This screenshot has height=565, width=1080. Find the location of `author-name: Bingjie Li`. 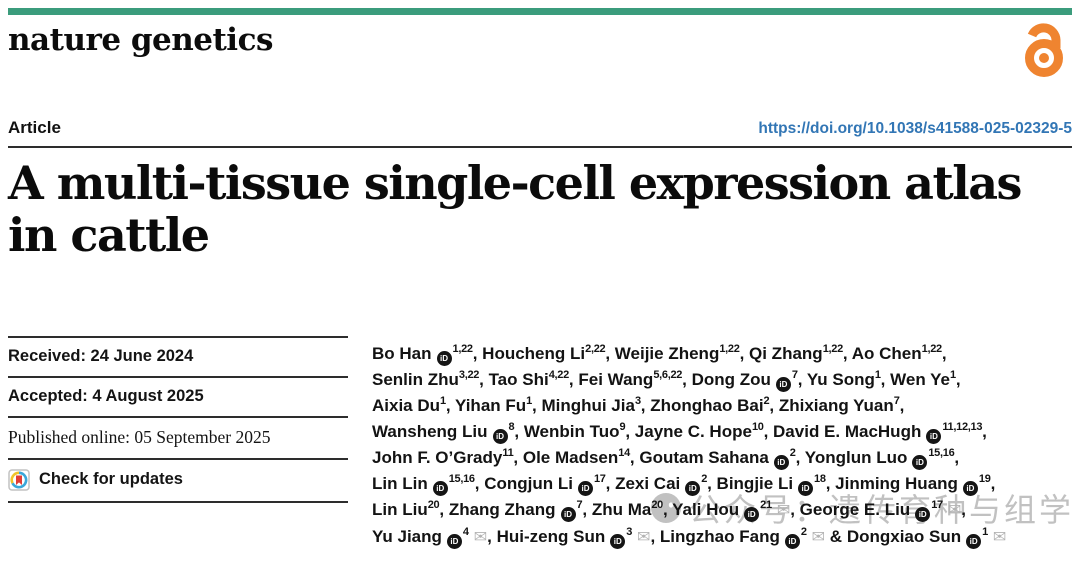

author-name: Bingjie Li is located at coordinates (755, 483).